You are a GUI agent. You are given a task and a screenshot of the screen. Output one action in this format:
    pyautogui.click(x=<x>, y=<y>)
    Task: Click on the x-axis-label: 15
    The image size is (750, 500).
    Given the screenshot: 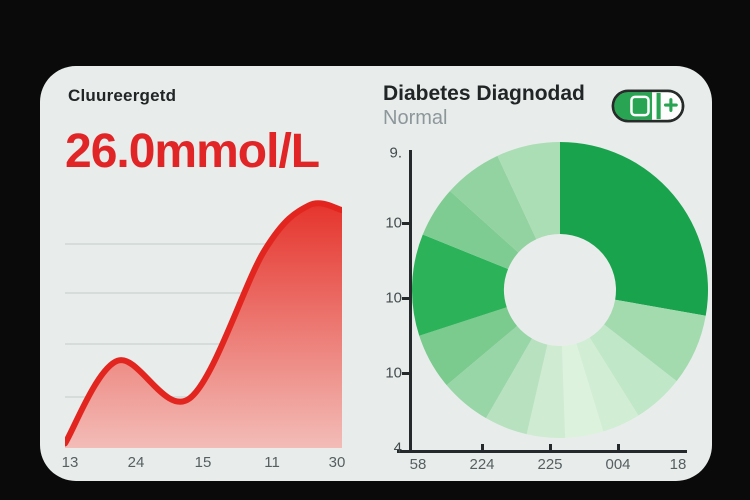 What is the action you would take?
    pyautogui.click(x=203, y=462)
    